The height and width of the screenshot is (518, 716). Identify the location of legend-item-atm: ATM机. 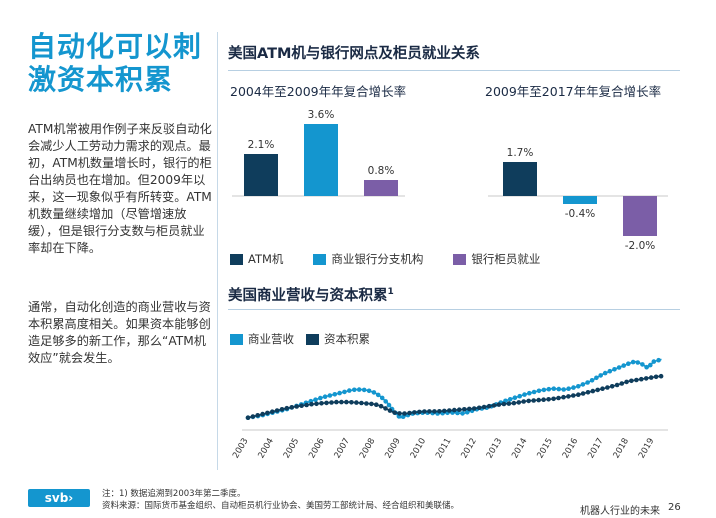
(256, 259).